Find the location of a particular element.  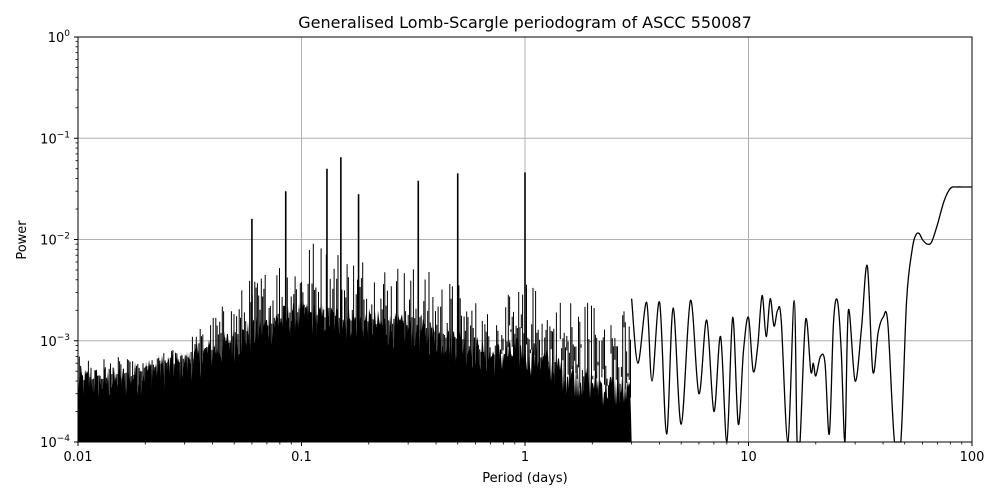

x-tick-label: 10 is located at coordinates (748, 457).